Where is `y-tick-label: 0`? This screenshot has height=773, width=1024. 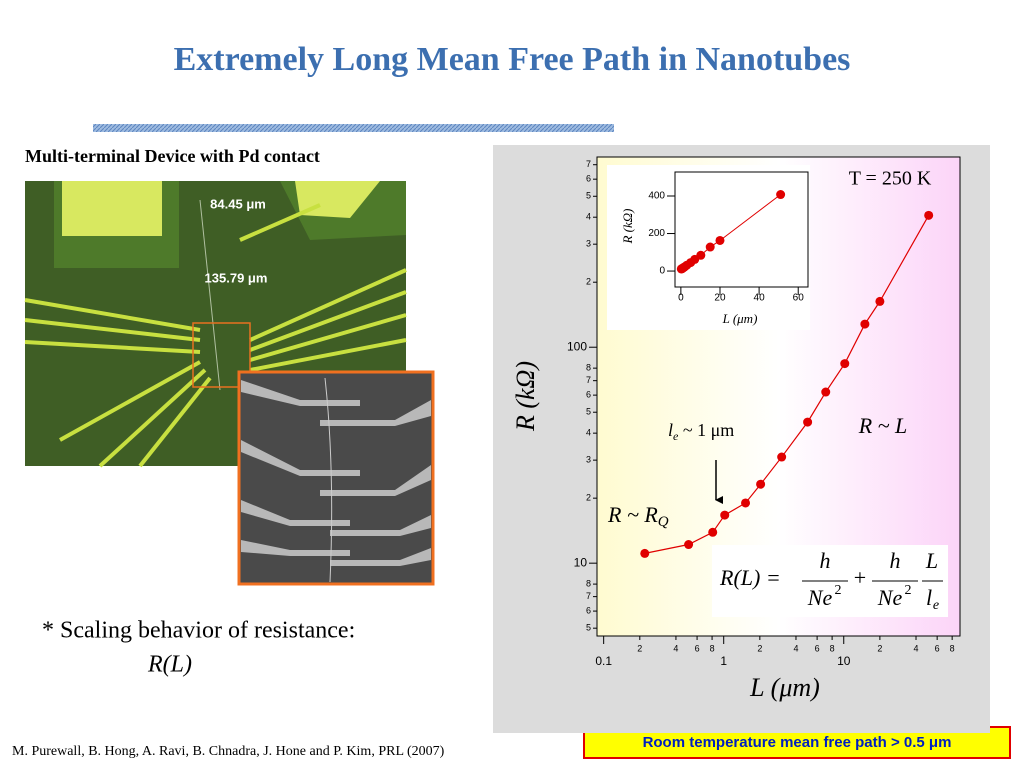 y-tick-label: 0 is located at coordinates (662, 271).